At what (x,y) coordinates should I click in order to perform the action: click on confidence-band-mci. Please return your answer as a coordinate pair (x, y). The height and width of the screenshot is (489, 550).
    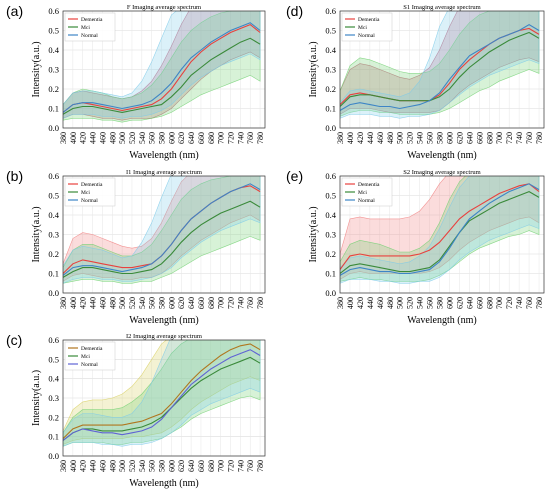
    Looking at the image, I should click on (162, 393).